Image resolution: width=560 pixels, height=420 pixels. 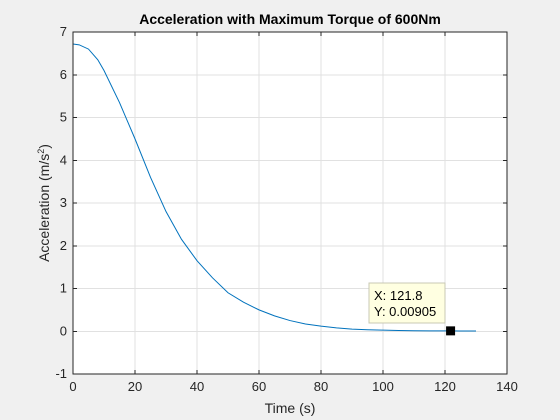 What do you see at coordinates (197, 386) in the screenshot?
I see `x-tick-label: 40` at bounding box center [197, 386].